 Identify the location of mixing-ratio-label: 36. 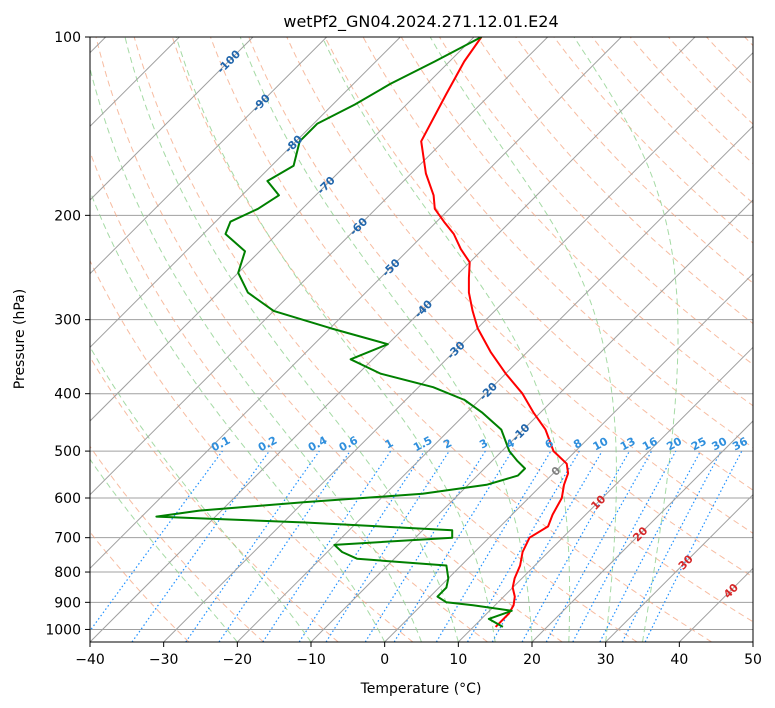
(740, 444).